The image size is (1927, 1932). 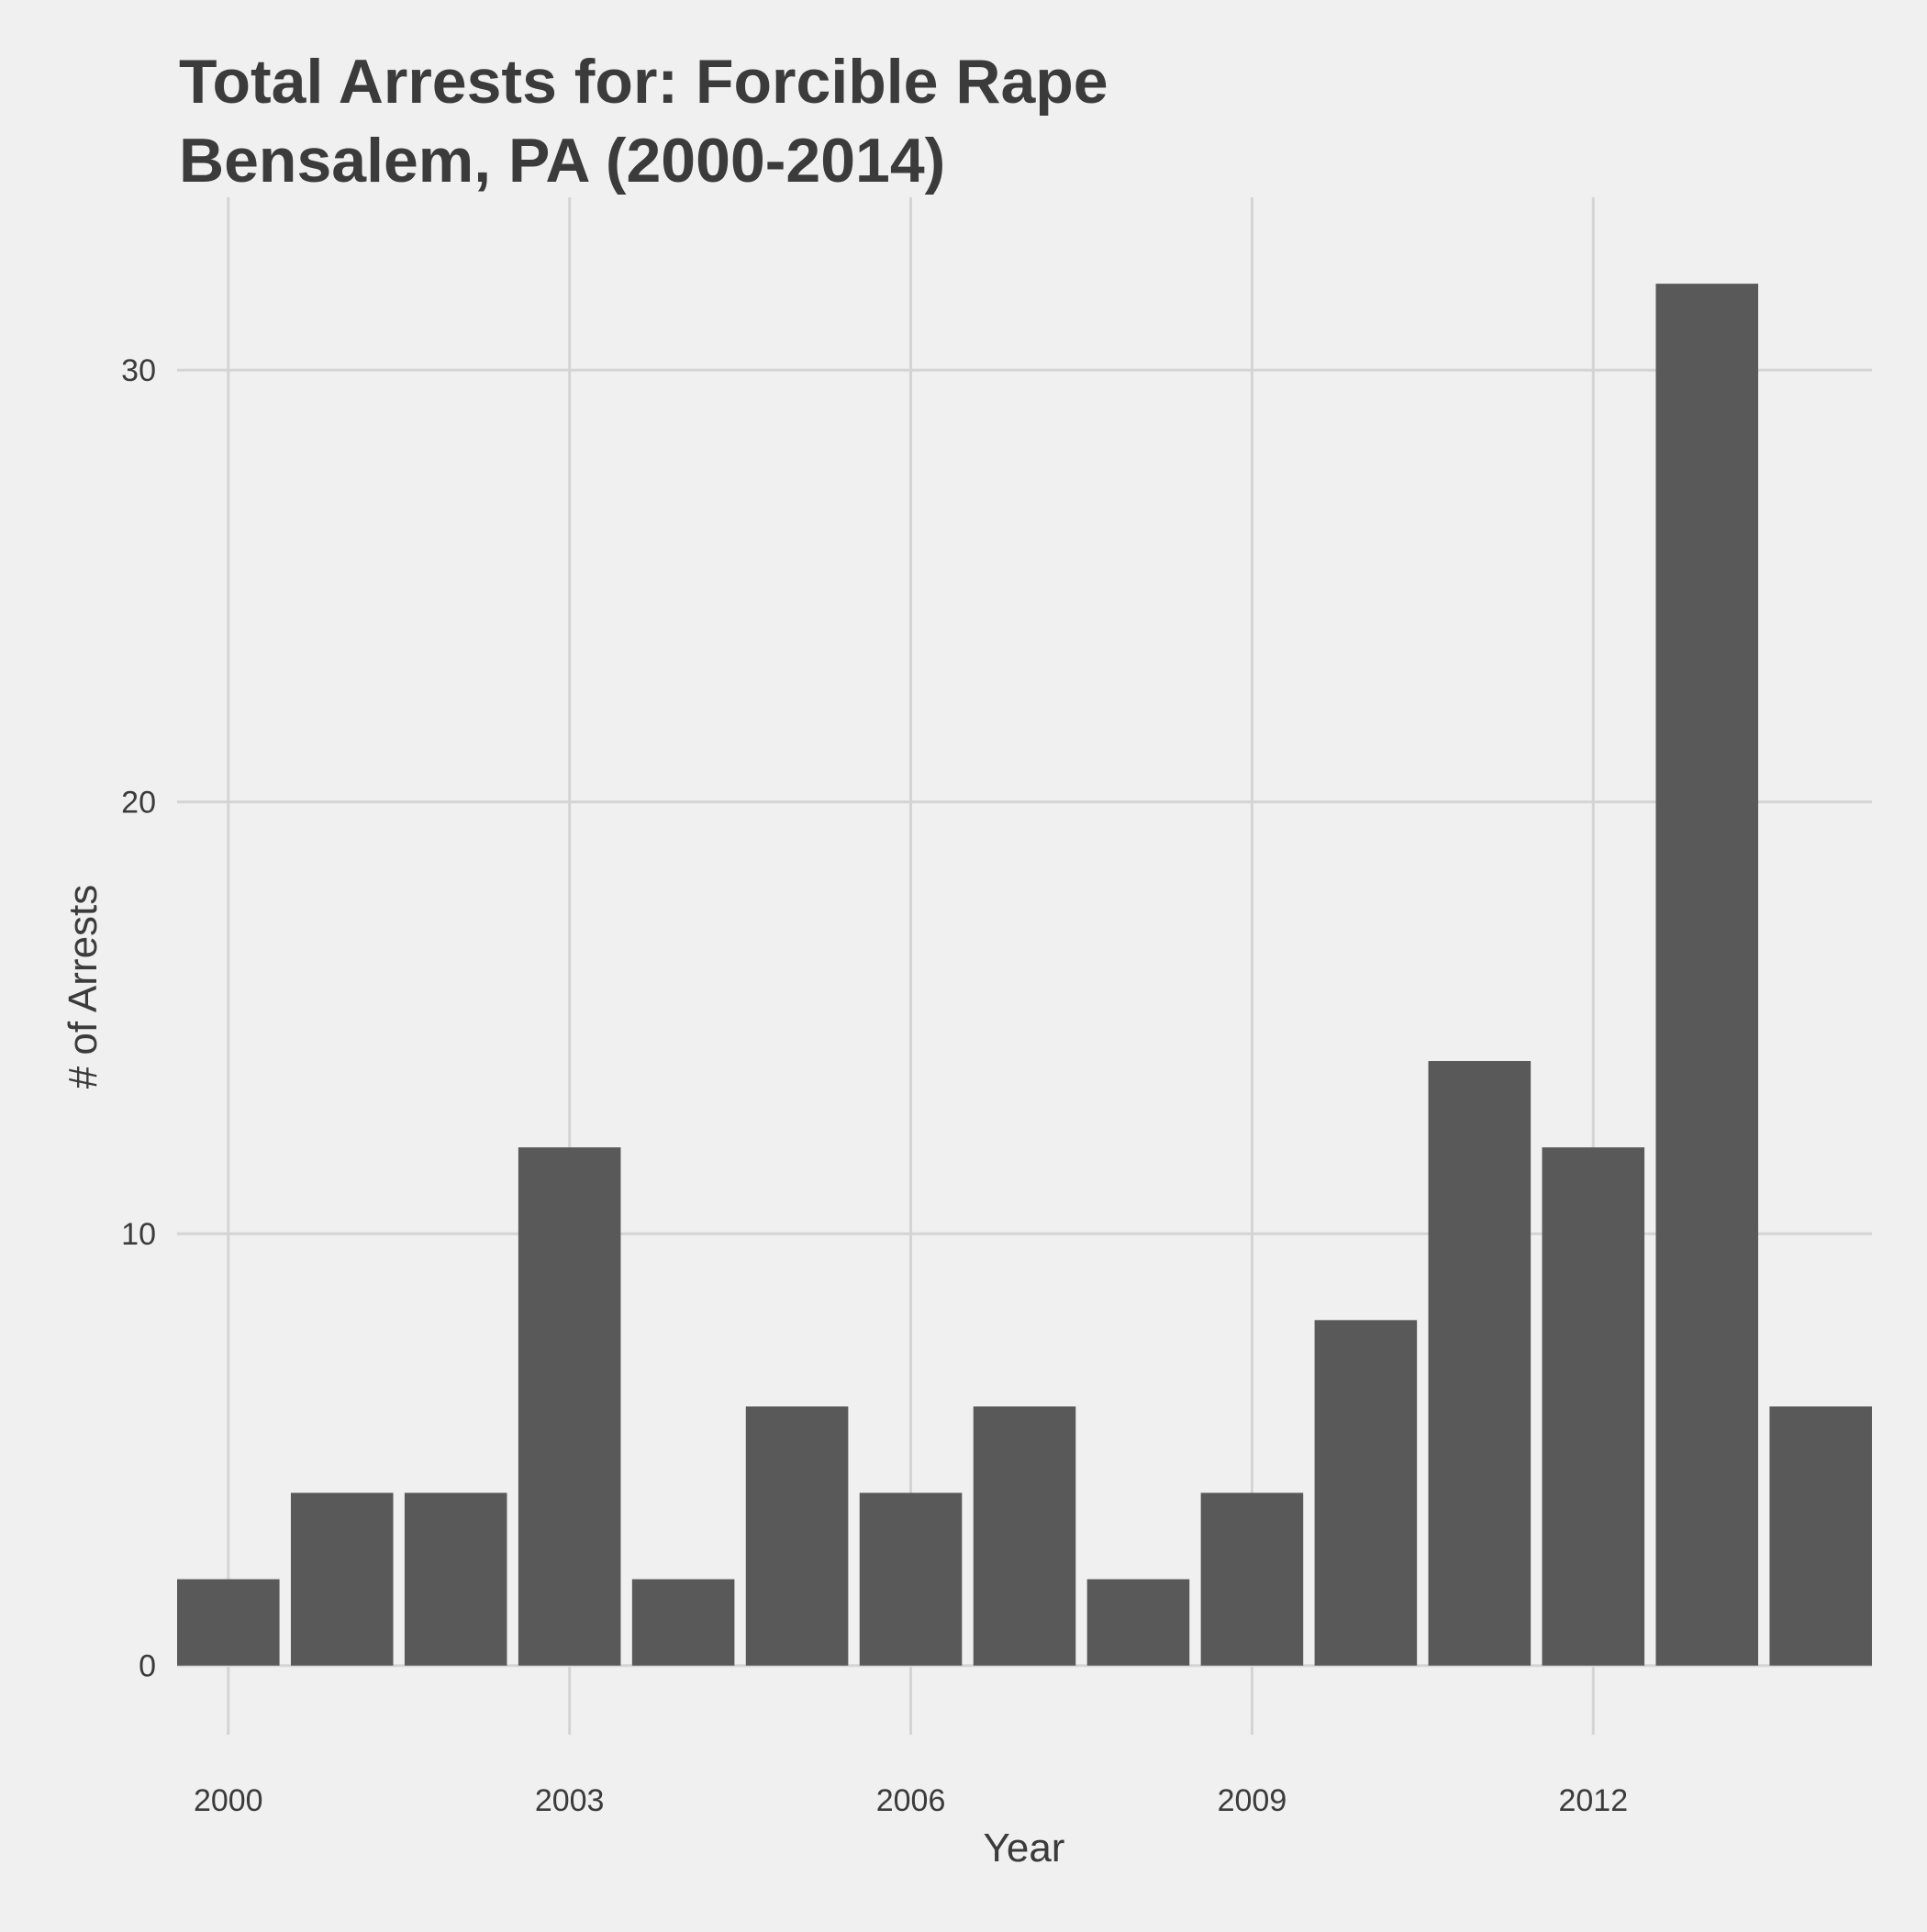 What do you see at coordinates (643, 82) in the screenshot?
I see `chart-title-line-1: Total Arrests for: Forcible Rape` at bounding box center [643, 82].